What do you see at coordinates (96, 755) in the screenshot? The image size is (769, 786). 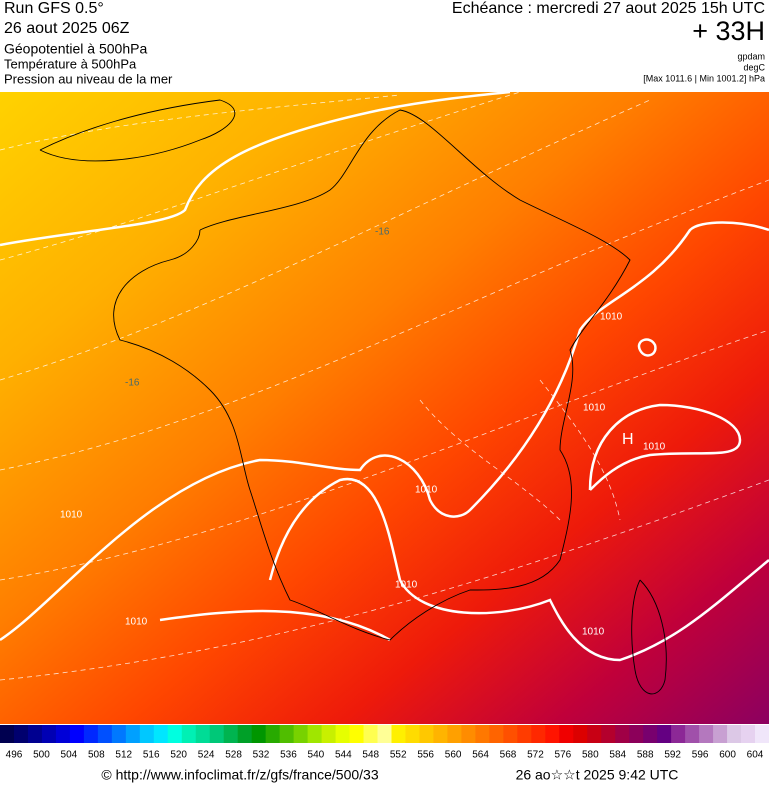 I see `colorbar-label: 508` at bounding box center [96, 755].